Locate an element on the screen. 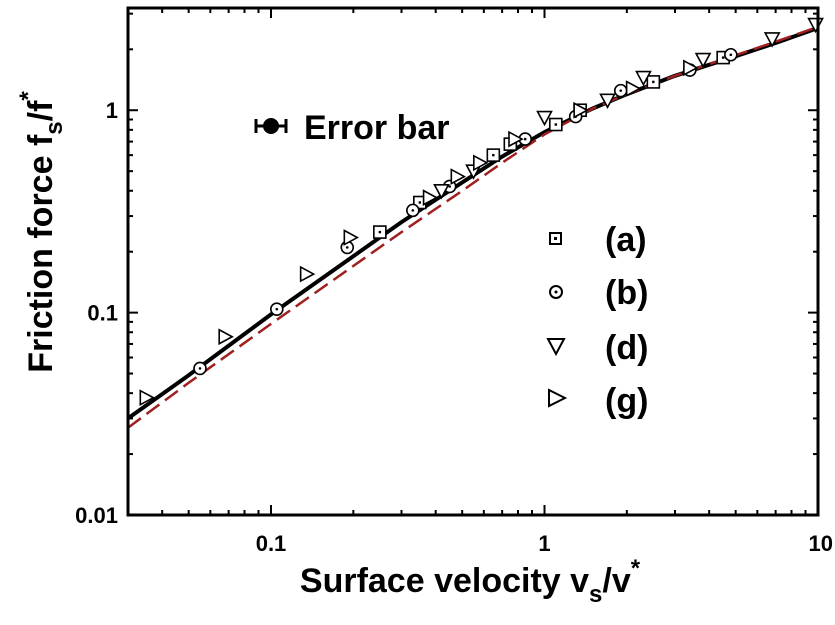 The image size is (835, 625). y-axis-title-main: Friction force f is located at coordinates (41, 253).